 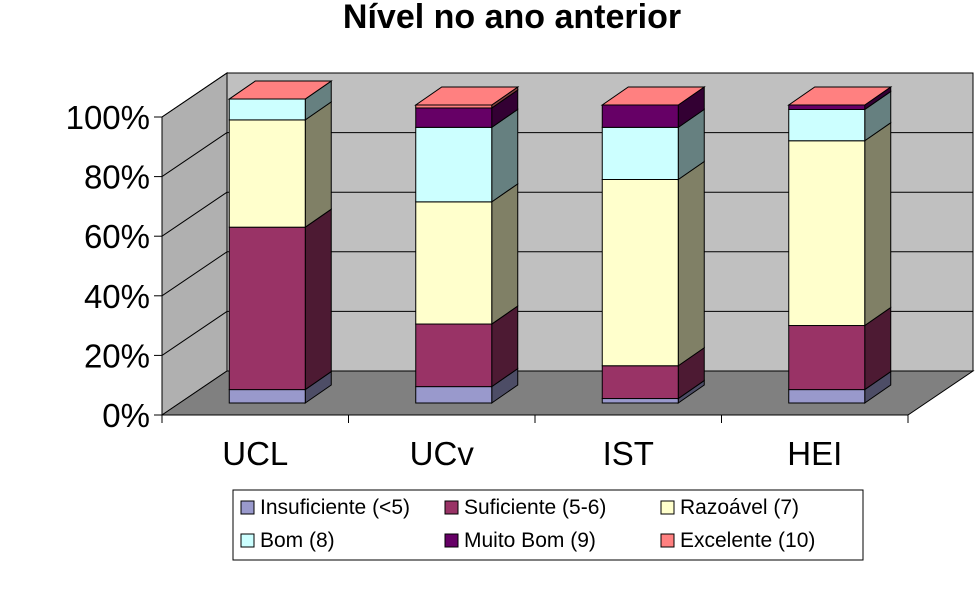 I want to click on legend-label: Bom (8), so click(x=297, y=540).